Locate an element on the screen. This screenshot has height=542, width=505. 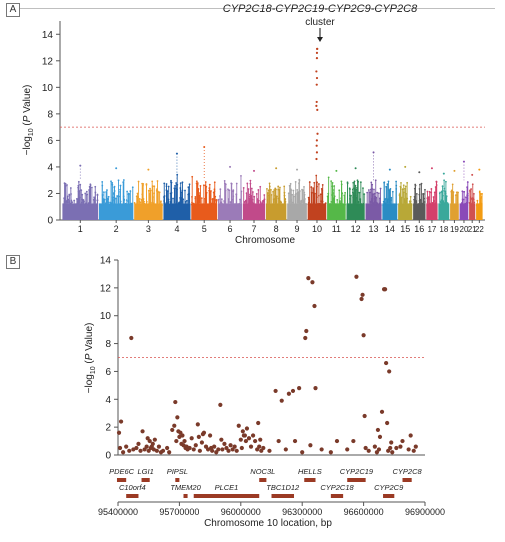
chromosome-label: 8 is located at coordinates (276, 229).